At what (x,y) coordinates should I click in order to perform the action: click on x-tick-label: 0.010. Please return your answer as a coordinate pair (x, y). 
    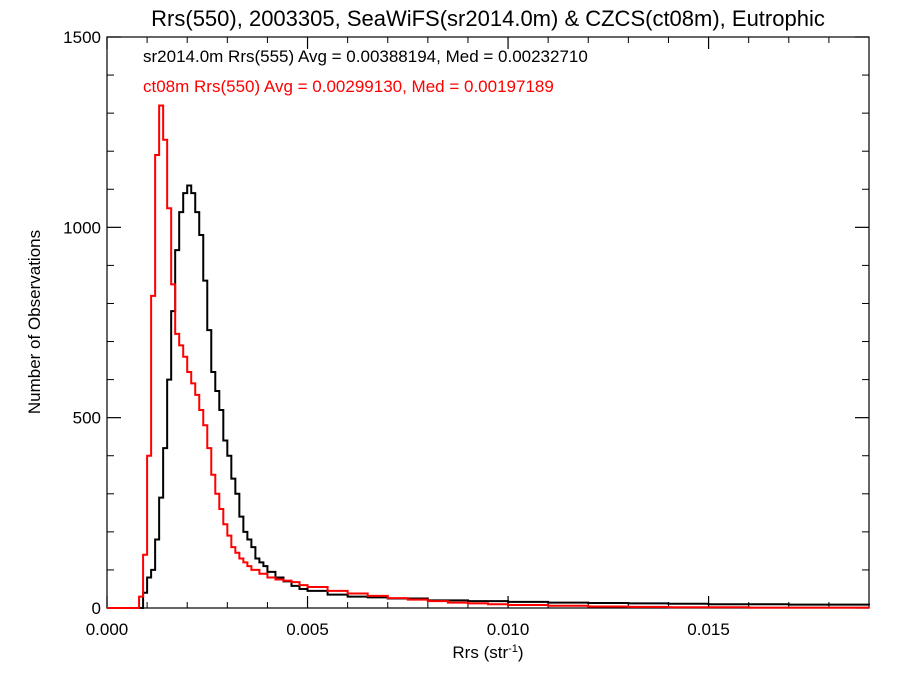
    Looking at the image, I should click on (508, 629).